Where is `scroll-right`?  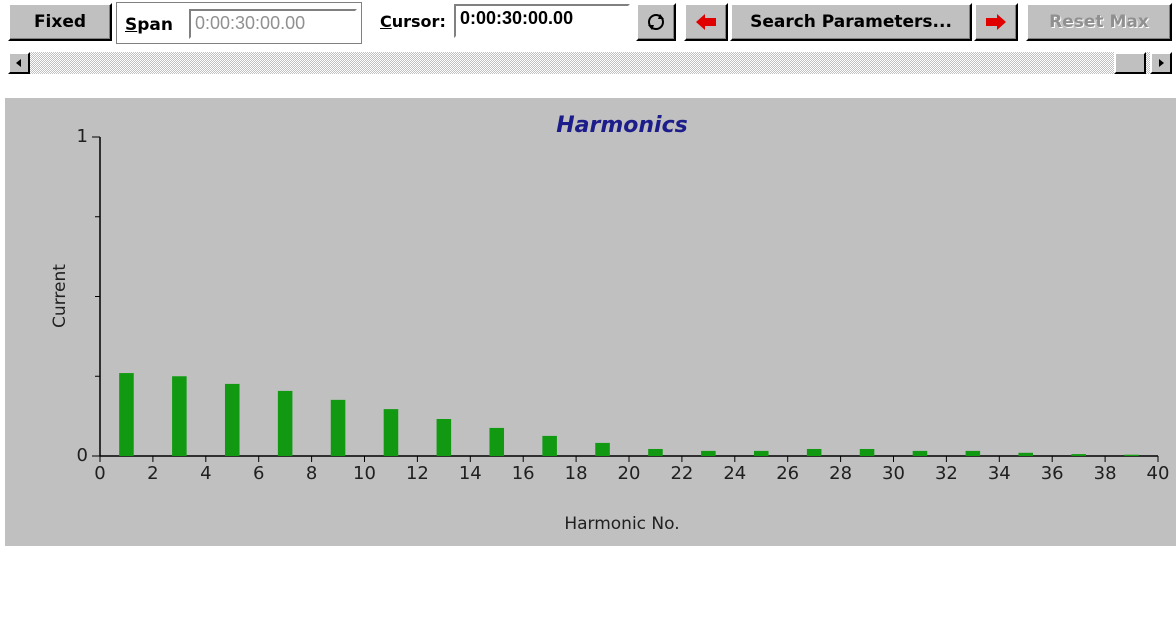 scroll-right is located at coordinates (1161, 63).